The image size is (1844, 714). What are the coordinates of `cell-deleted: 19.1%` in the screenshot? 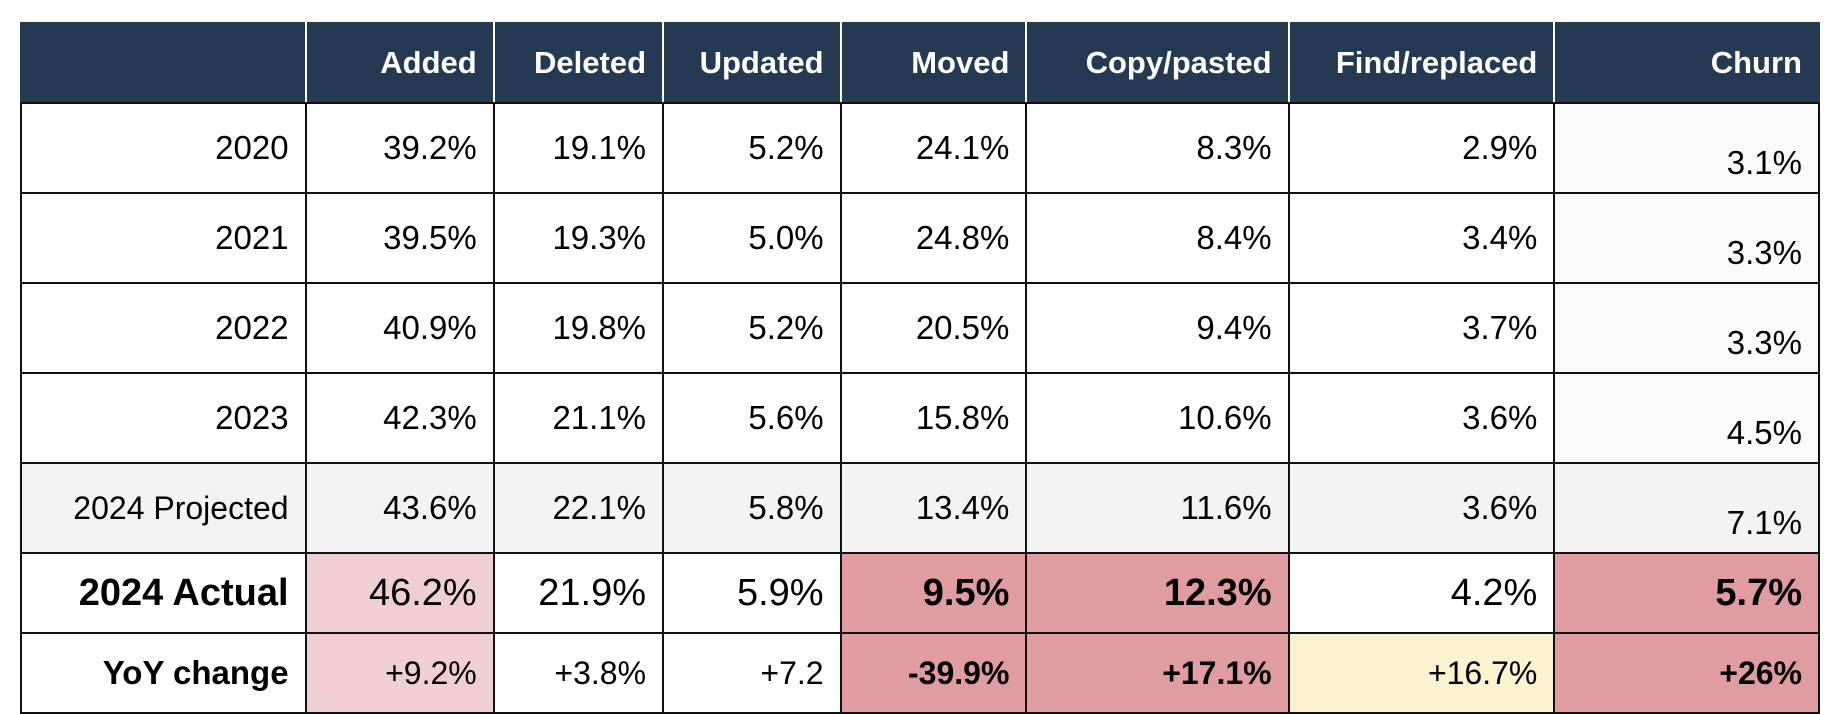 It's located at (578, 148).